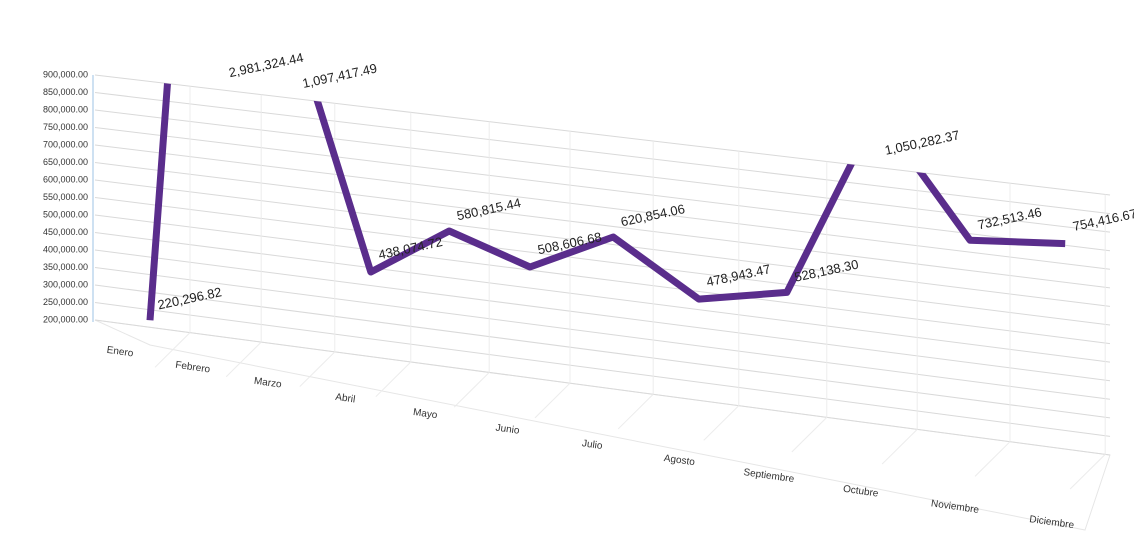  I want to click on x-tick-label: Agosto, so click(679, 460).